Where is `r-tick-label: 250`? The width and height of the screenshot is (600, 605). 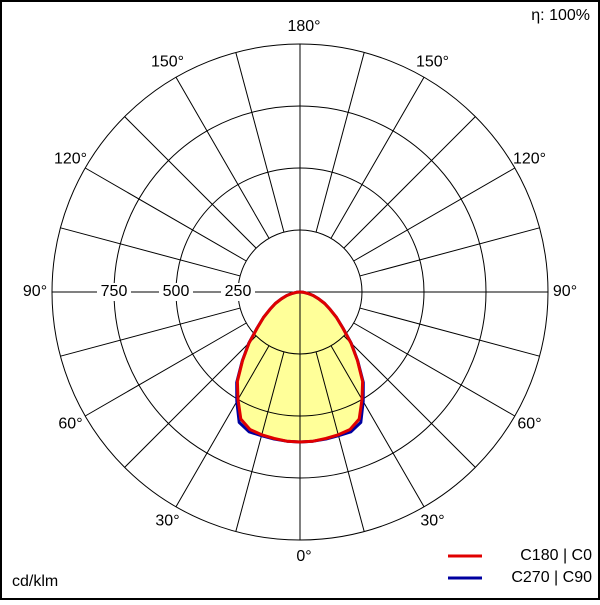
r-tick-label: 250 is located at coordinates (238, 291).